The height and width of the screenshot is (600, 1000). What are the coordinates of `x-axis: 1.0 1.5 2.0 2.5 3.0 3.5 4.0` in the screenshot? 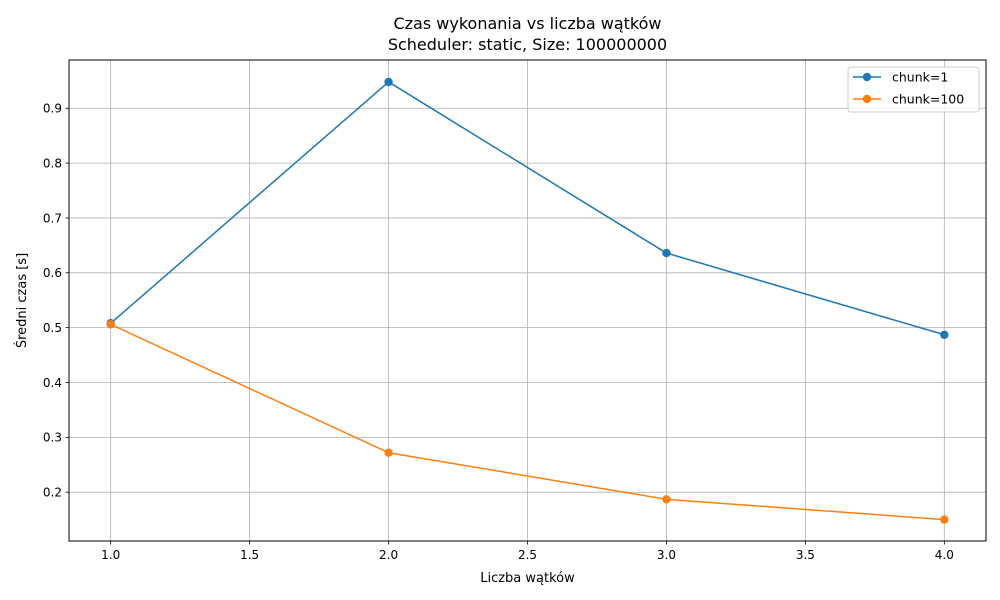 It's located at (527, 551).